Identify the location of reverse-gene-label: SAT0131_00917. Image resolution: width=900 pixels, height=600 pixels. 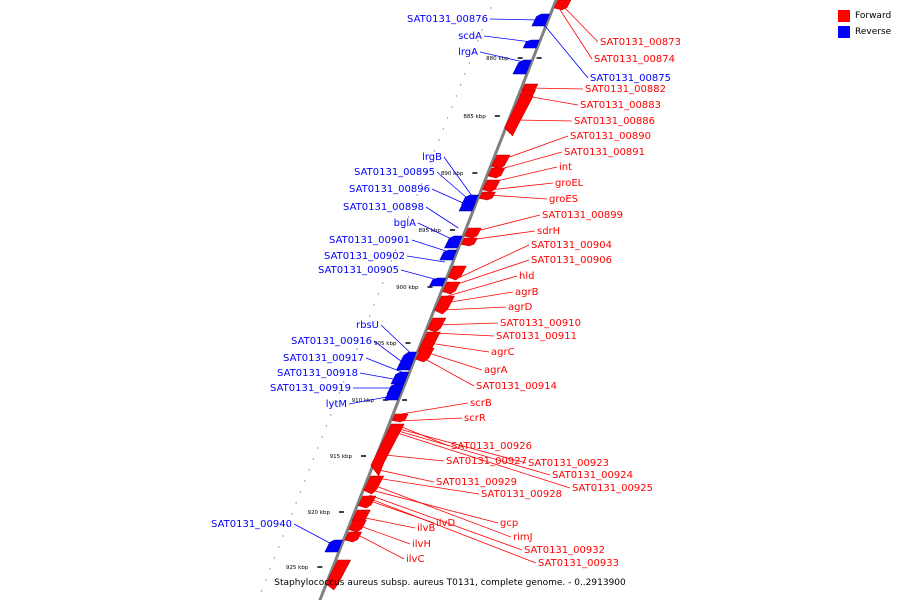
(323, 358).